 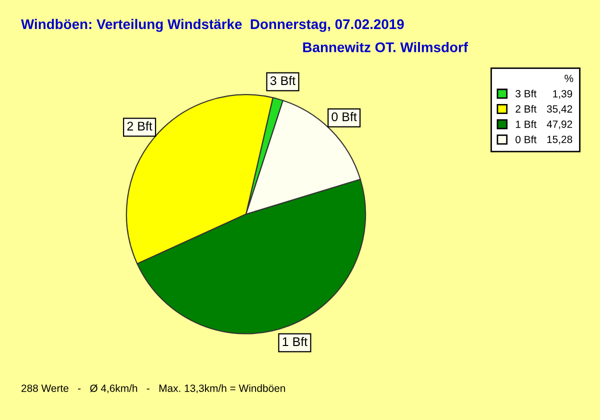 What do you see at coordinates (212, 25) in the screenshot?
I see `chart-title: Windböen: Verteilung Windstärke Donnerstag, 07.02.2019` at bounding box center [212, 25].